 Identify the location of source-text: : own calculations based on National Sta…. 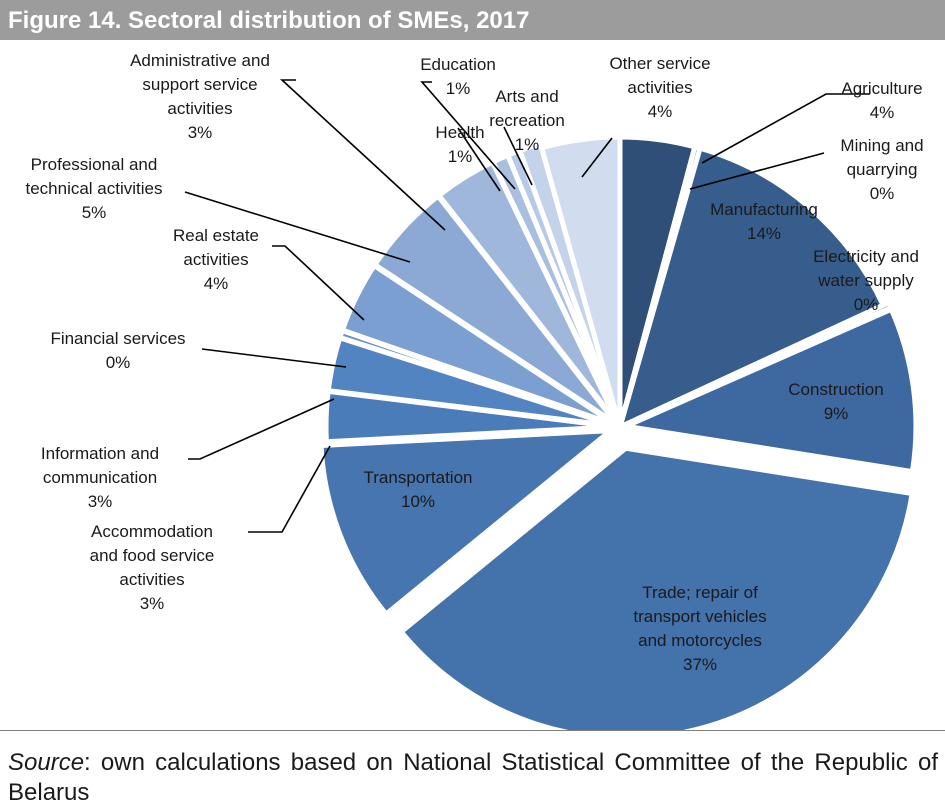
(473, 777).